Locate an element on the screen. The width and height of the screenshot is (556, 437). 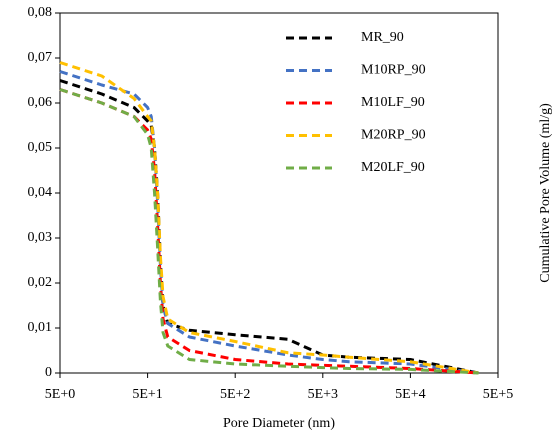
x-tick-label: 5E+3 is located at coordinates (323, 394).